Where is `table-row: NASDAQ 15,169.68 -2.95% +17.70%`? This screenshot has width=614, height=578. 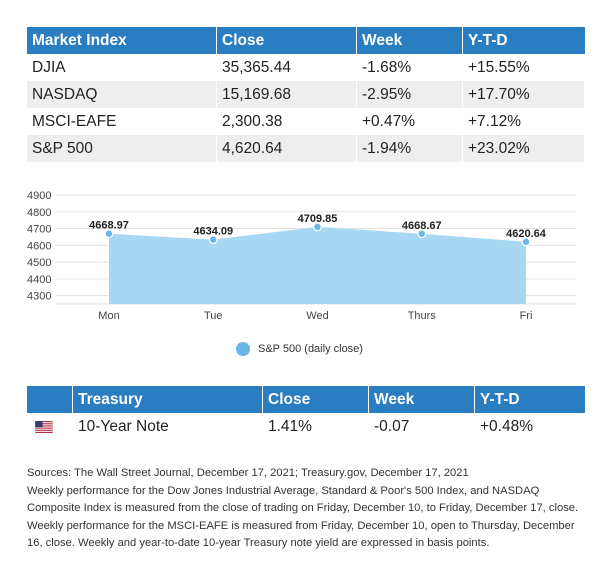
table-row: NASDAQ 15,169.68 -2.95% +17.70% is located at coordinates (306, 94).